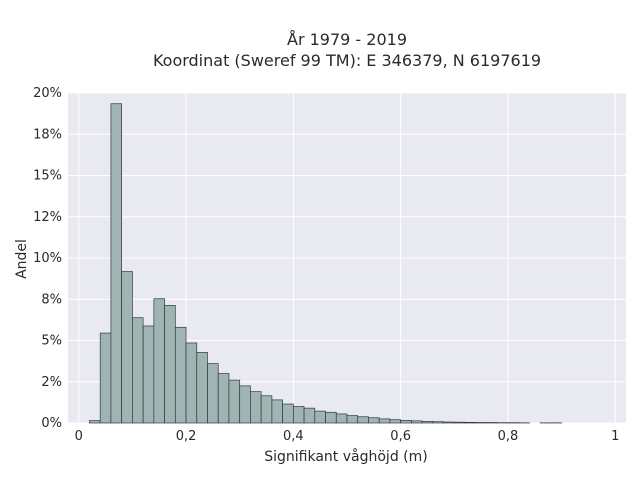 This screenshot has height=480, width=640. I want to click on y-axis-ticks: 0% 2% 5% 8% 10% 12% 15% 18% 20%, so click(47, 258).